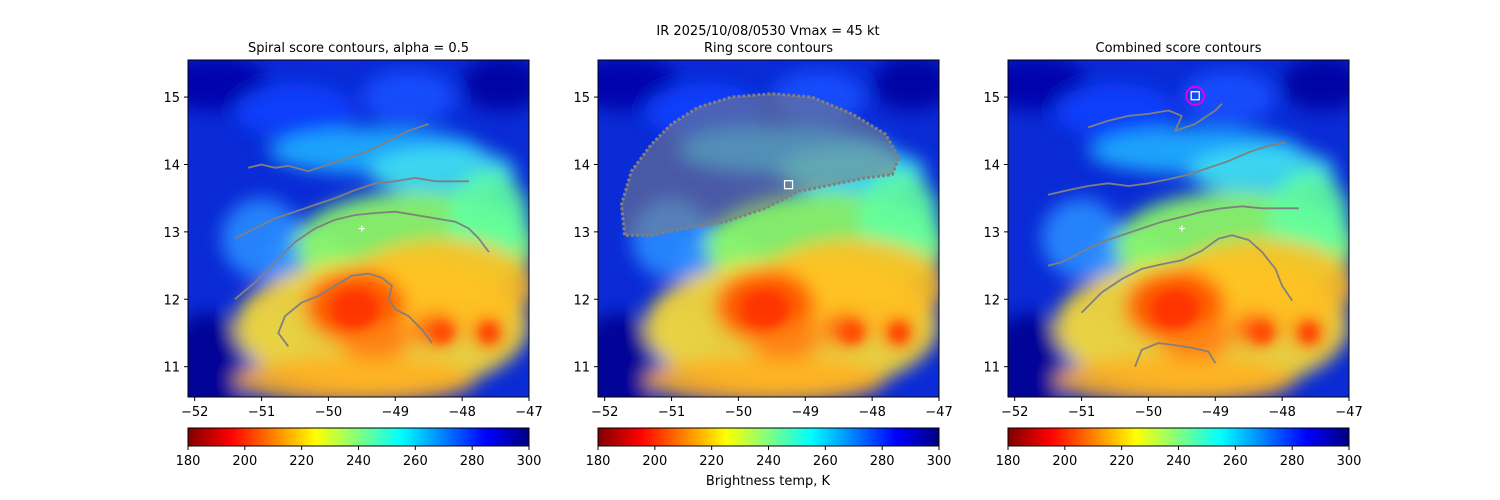 This screenshot has width=1500, height=500. What do you see at coordinates (760, 164) in the screenshot?
I see `ring-score-region` at bounding box center [760, 164].